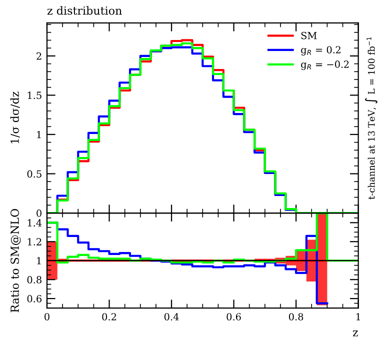  I want to click on y-tick-label: 0, so click(39, 213).